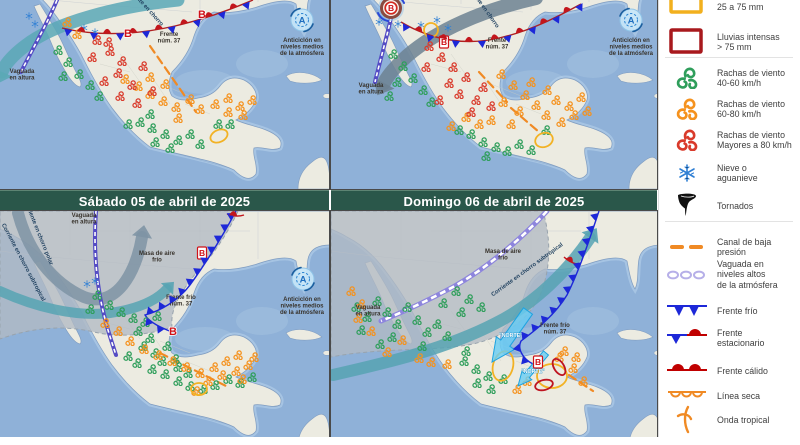  What do you see at coordinates (742, 370) in the screenshot?
I see `legend-label: Frente cálido` at bounding box center [742, 370].